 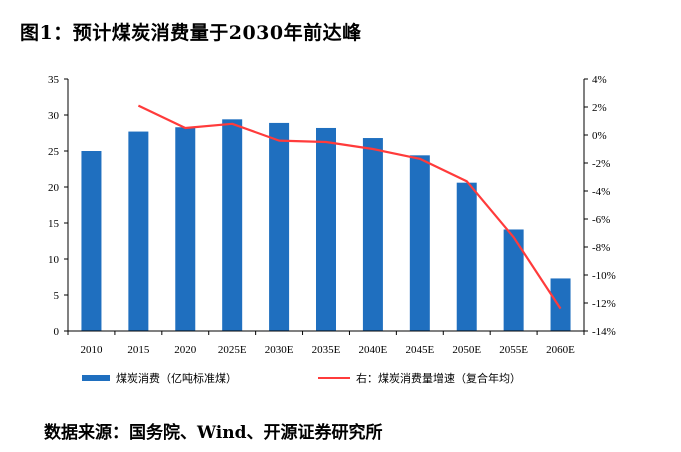 I want to click on x-tick-label: 2030E, so click(x=279, y=350).